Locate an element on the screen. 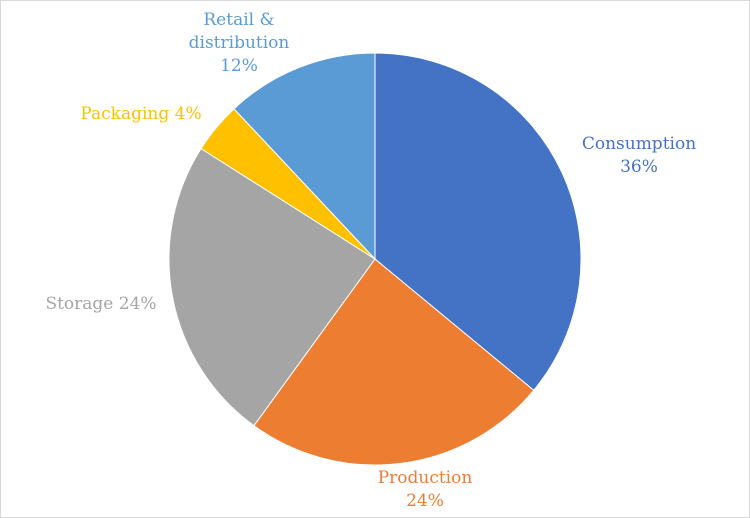 The width and height of the screenshot is (750, 518). slice-label-retail-and-distribution: Retail & distribution 12% is located at coordinates (239, 43).